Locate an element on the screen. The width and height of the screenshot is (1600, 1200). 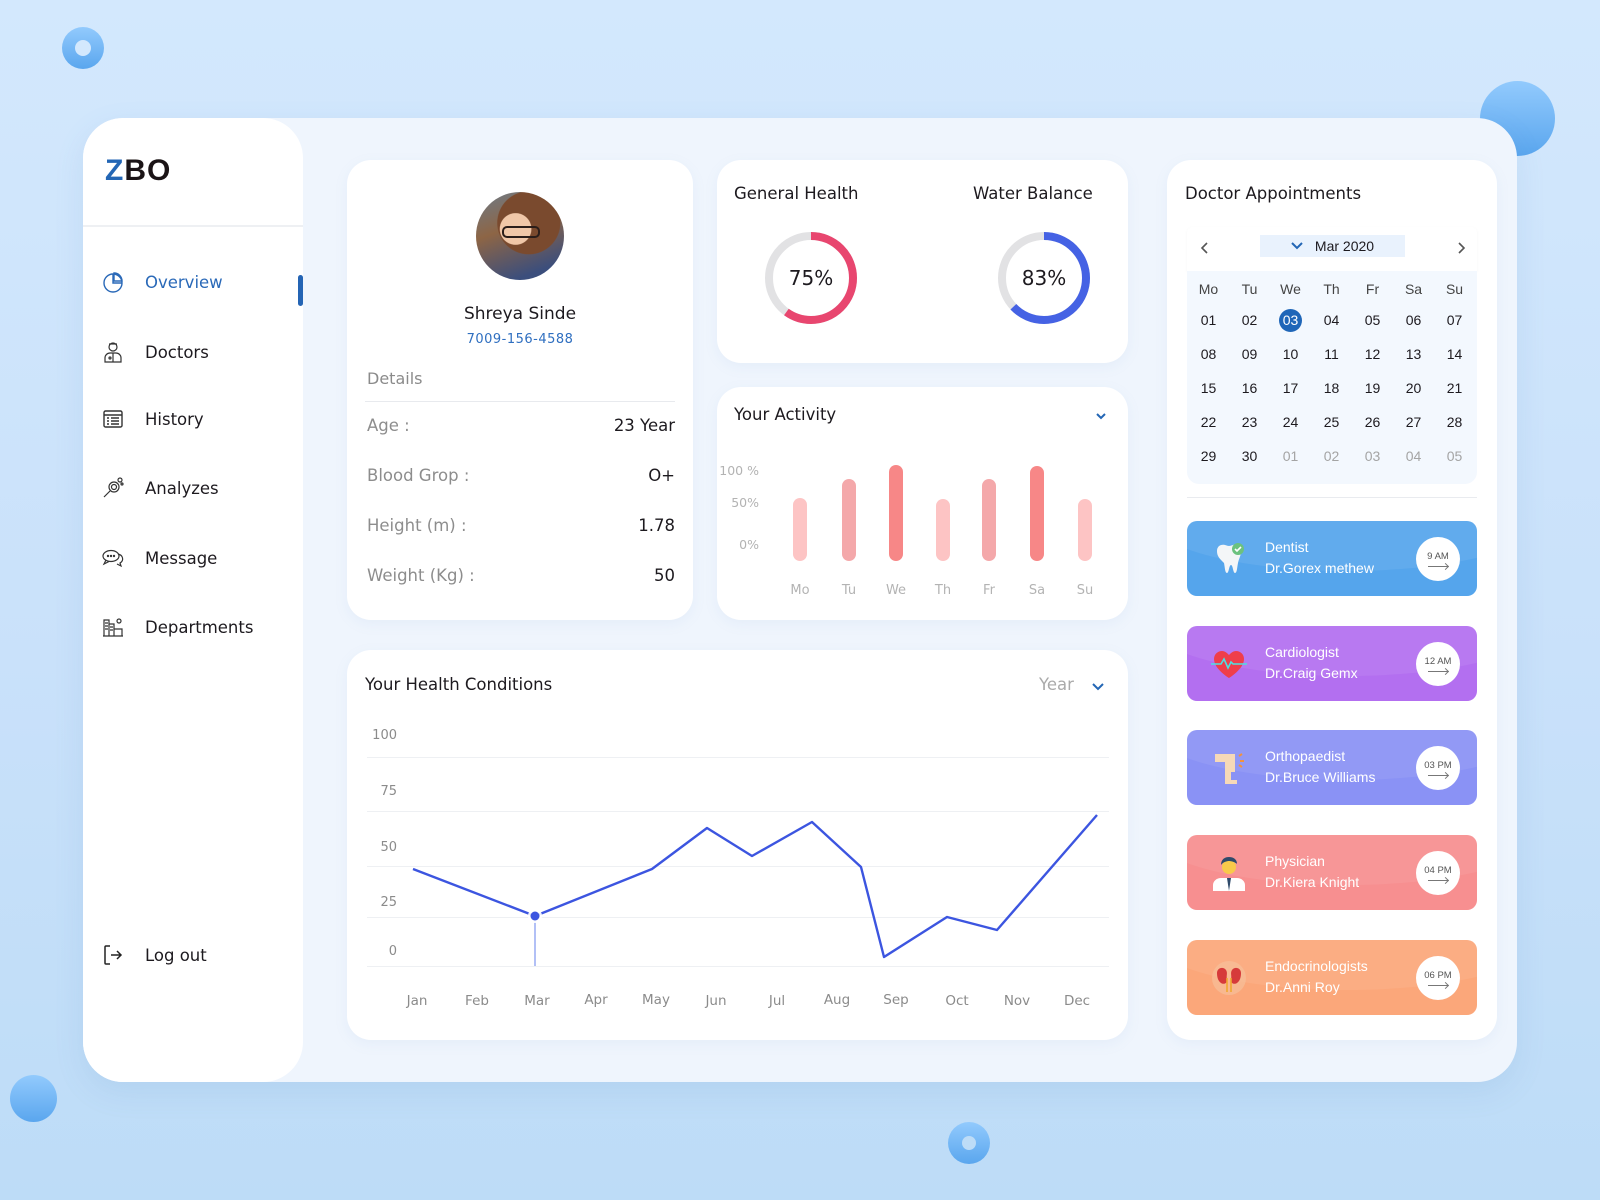
decorative-circle is located at coordinates (33, 1098).